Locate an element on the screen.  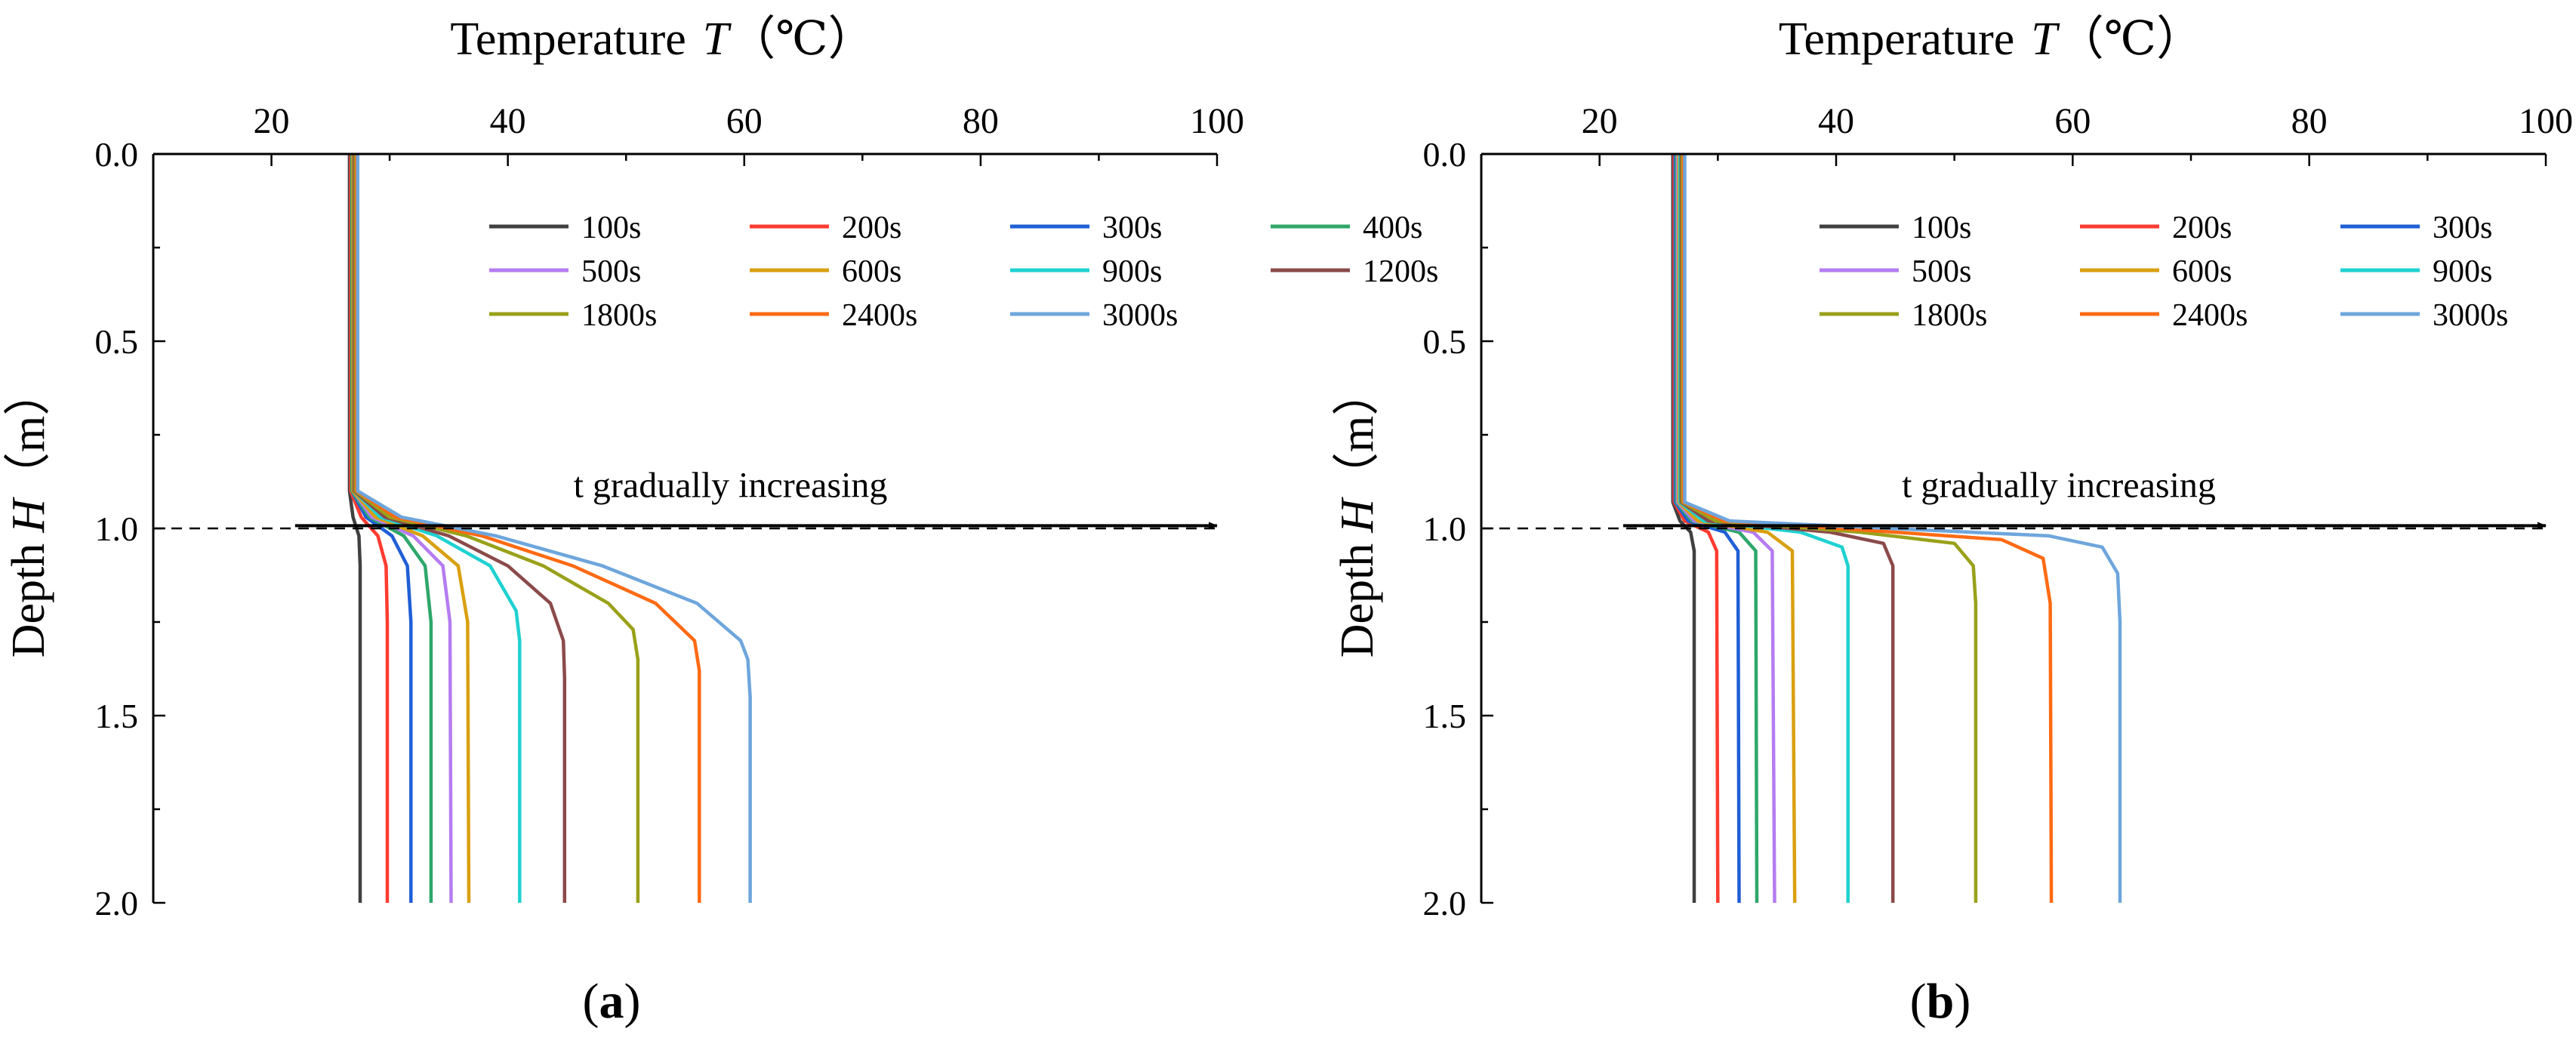
legend-label-400s: 400s is located at coordinates (1392, 228).